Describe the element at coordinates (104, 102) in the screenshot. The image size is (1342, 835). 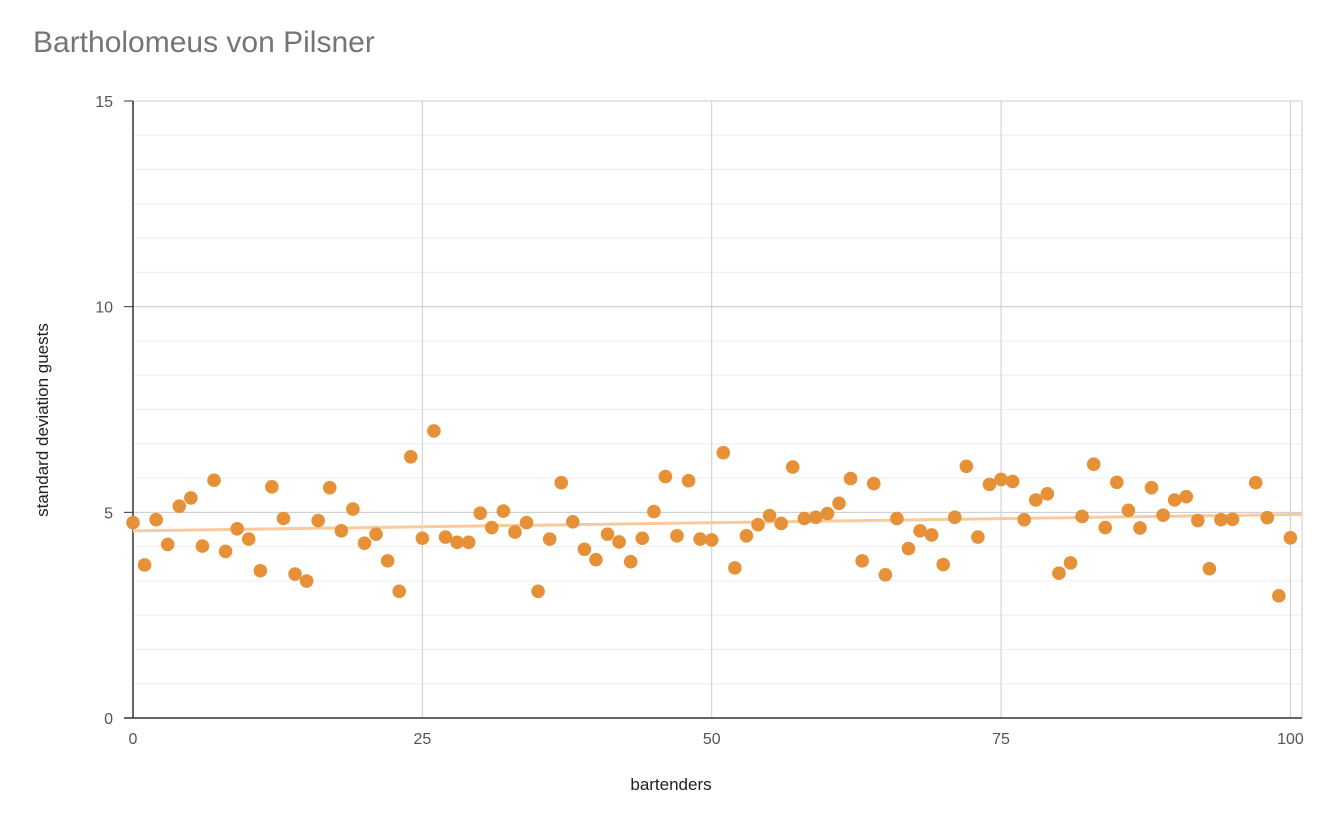
I see `y-tick-label: 15` at that location.